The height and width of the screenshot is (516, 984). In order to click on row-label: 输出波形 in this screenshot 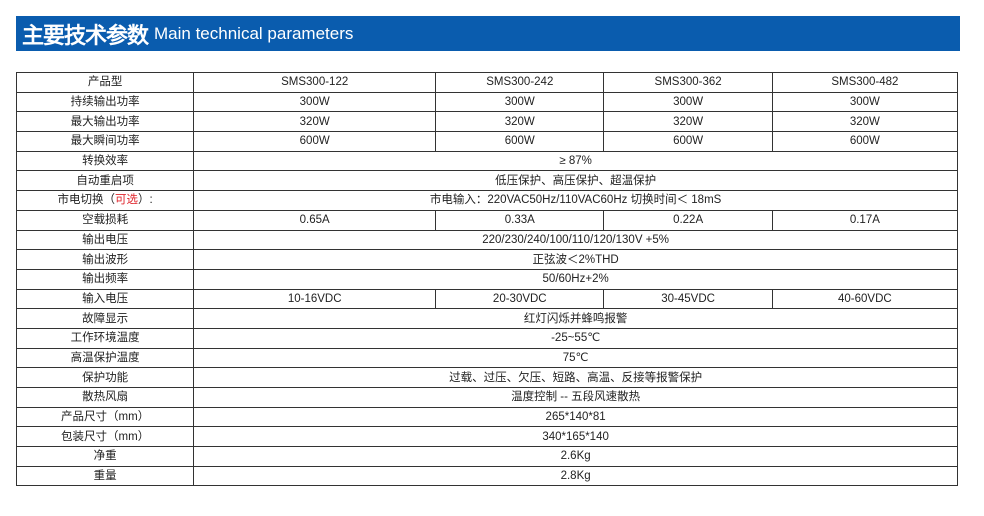, I will do `click(105, 259)`.